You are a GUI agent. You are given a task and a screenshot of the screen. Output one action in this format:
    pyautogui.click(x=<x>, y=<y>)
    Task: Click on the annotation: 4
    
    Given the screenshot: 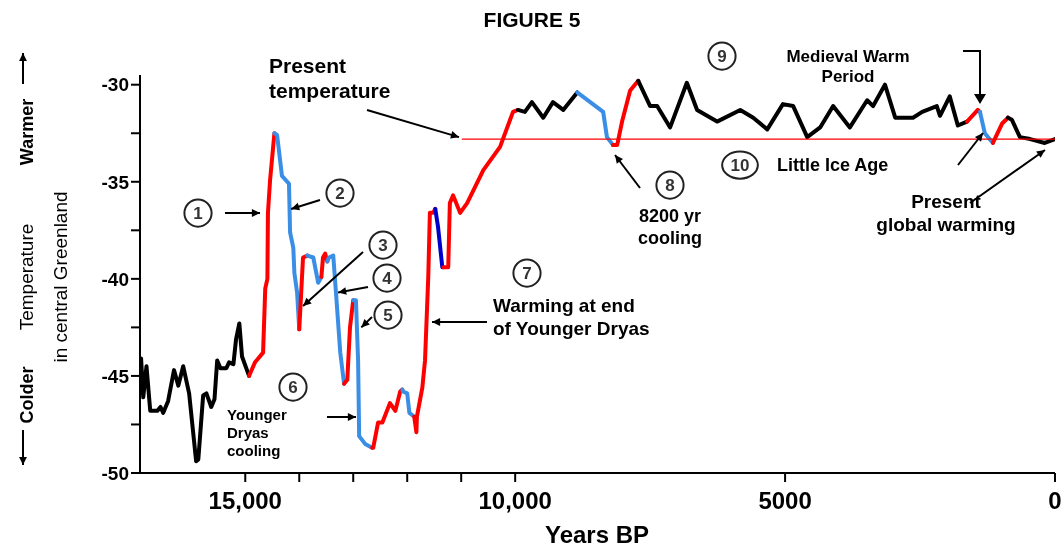 What is the action you would take?
    pyautogui.click(x=387, y=278)
    